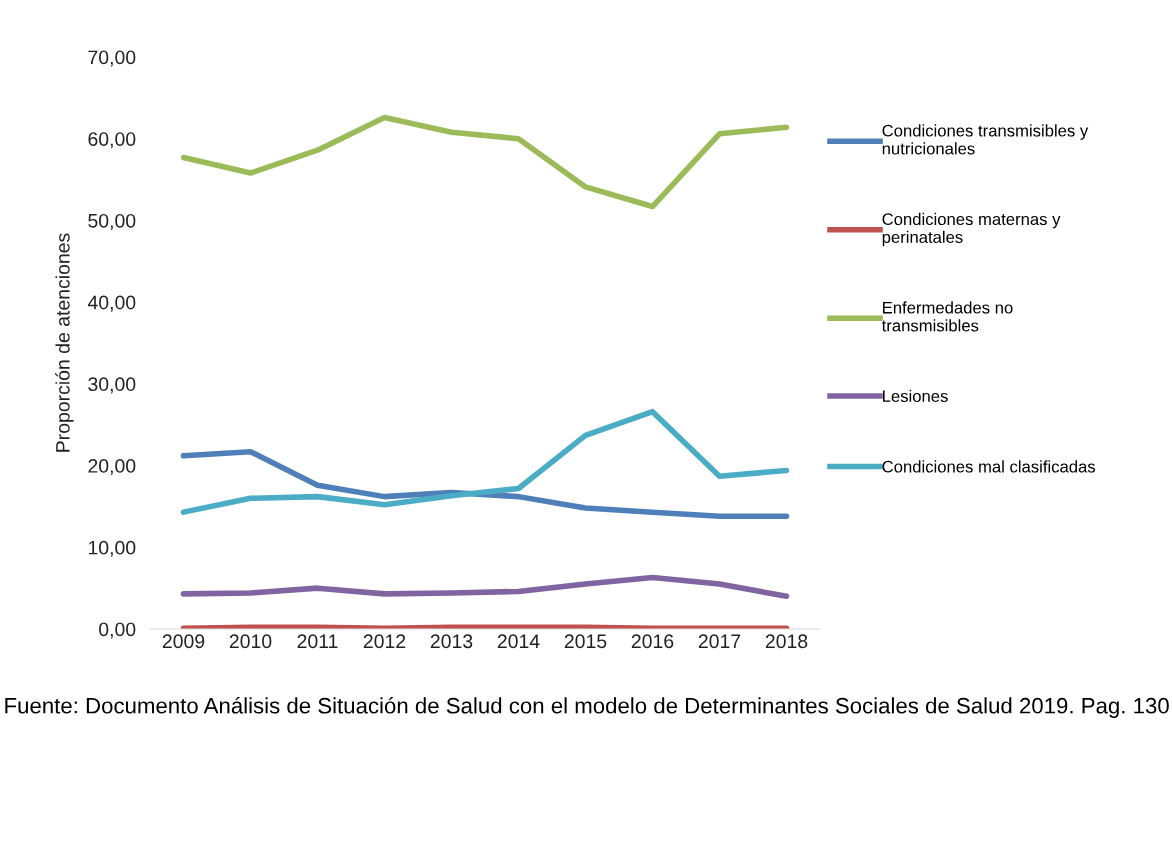 Image resolution: width=1172 pixels, height=863 pixels. I want to click on x-tick-label: 2018, so click(786, 641).